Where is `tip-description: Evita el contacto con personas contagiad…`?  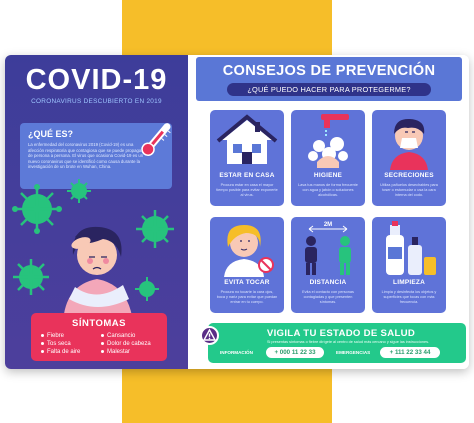
tip-description: Evita el contacto con personas contagiad… is located at coordinates (328, 297).